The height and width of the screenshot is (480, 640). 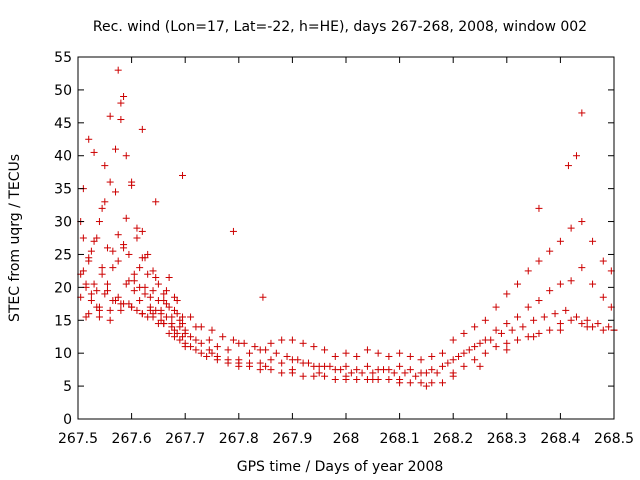 I want to click on y-tick-label: 5, so click(x=67, y=387).